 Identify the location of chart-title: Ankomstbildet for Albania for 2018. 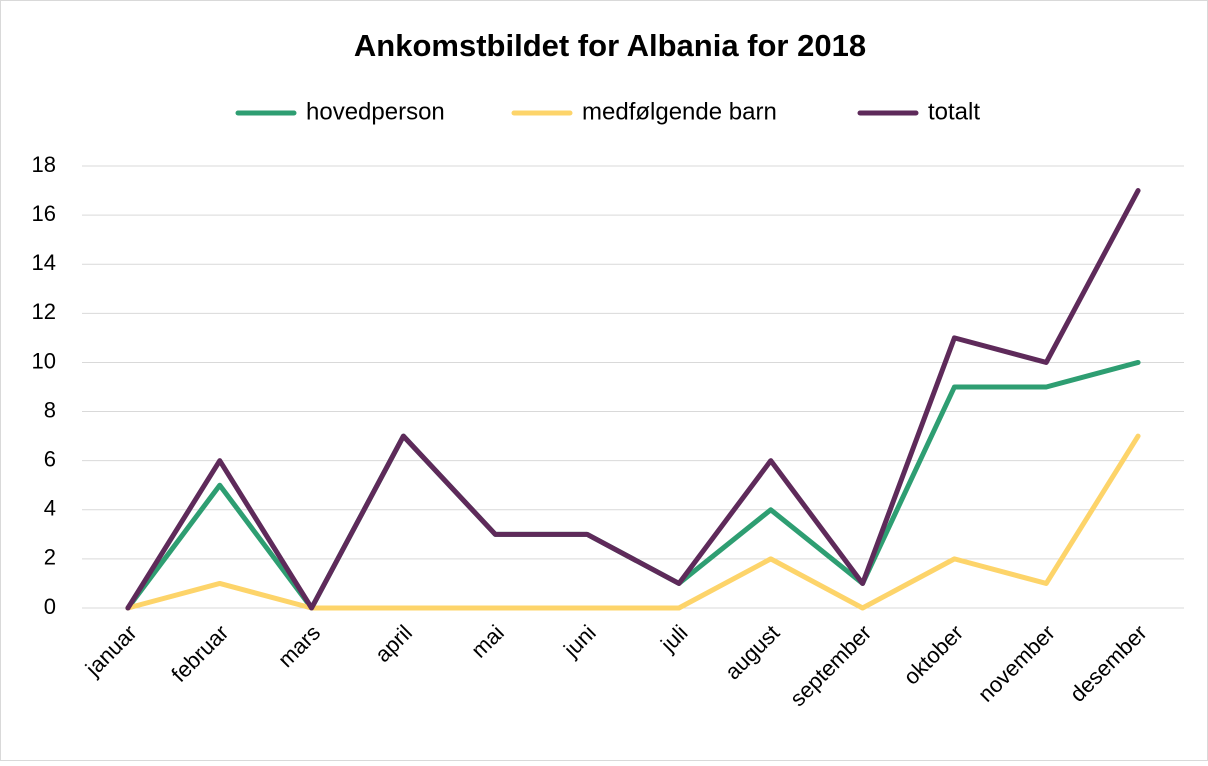
(610, 45).